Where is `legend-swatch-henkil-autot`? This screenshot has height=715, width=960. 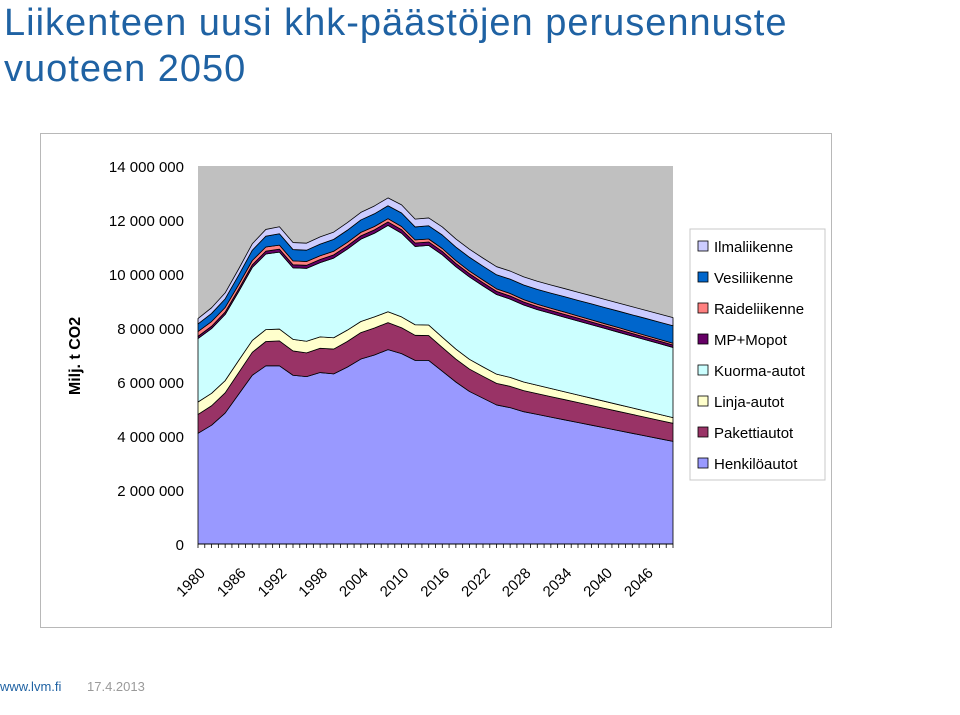 legend-swatch-henkil-autot is located at coordinates (703, 463).